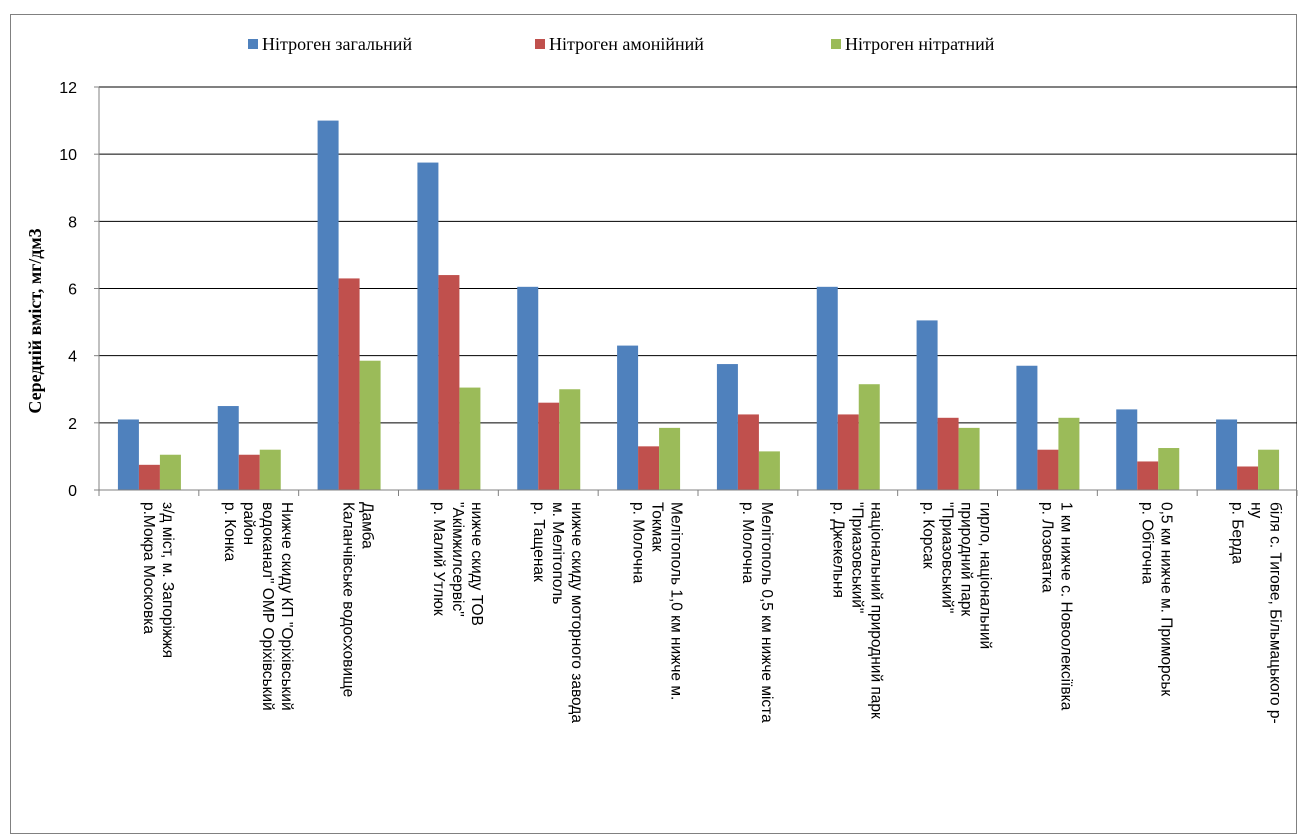 The width and height of the screenshot is (1308, 834). Describe the element at coordinates (72, 491) in the screenshot. I see `y-tick-label: 0` at that location.